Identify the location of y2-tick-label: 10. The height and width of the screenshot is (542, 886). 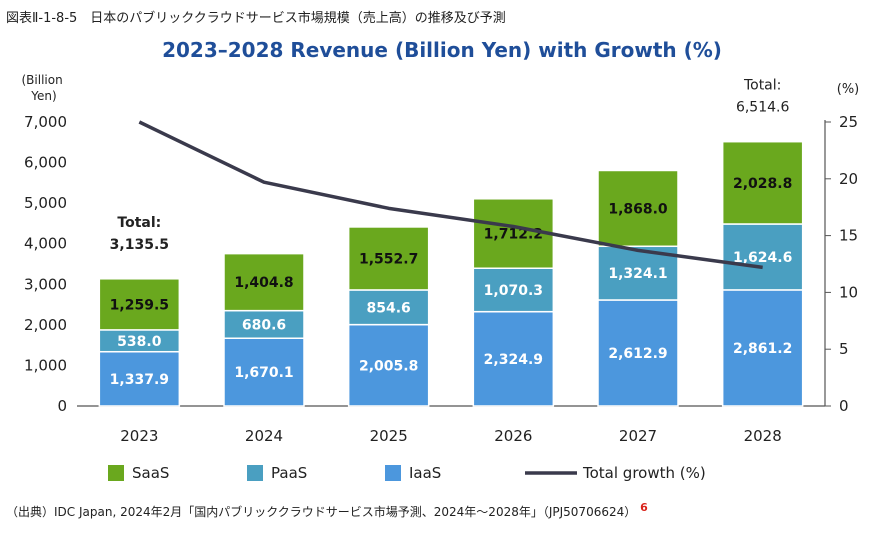
(848, 292).